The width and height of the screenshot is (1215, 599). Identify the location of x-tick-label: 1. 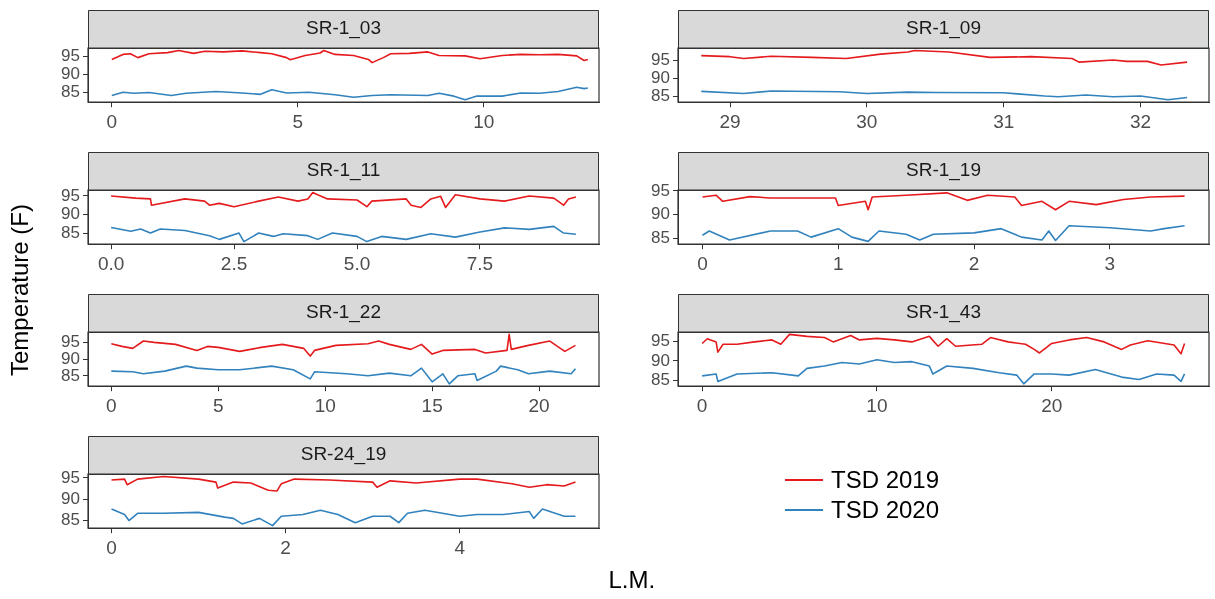
(838, 263).